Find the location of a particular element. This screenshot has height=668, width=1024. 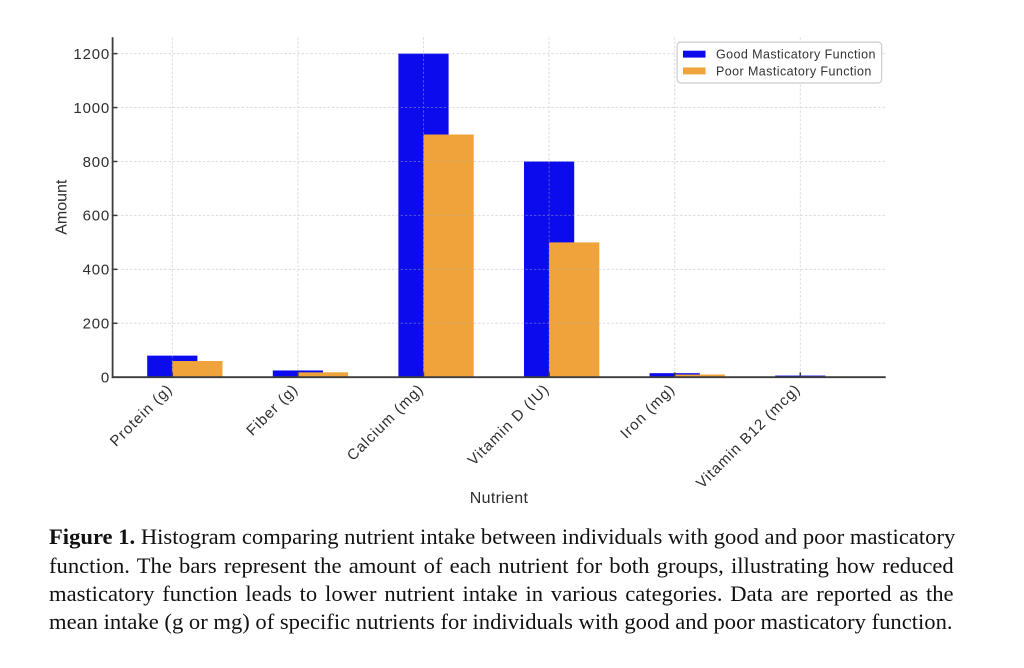

svg-text: Fiber (g) is located at coordinates (272, 410).